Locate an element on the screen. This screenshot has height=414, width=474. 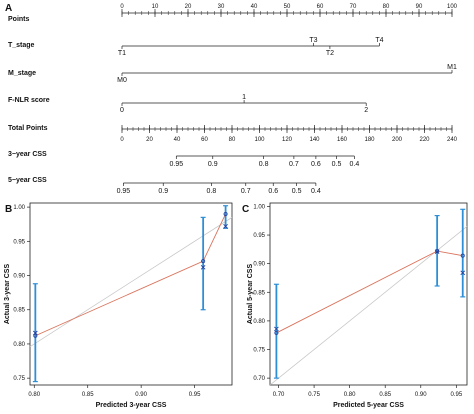
nomogram-row-4-tick-label: 220 is located at coordinates (424, 140).